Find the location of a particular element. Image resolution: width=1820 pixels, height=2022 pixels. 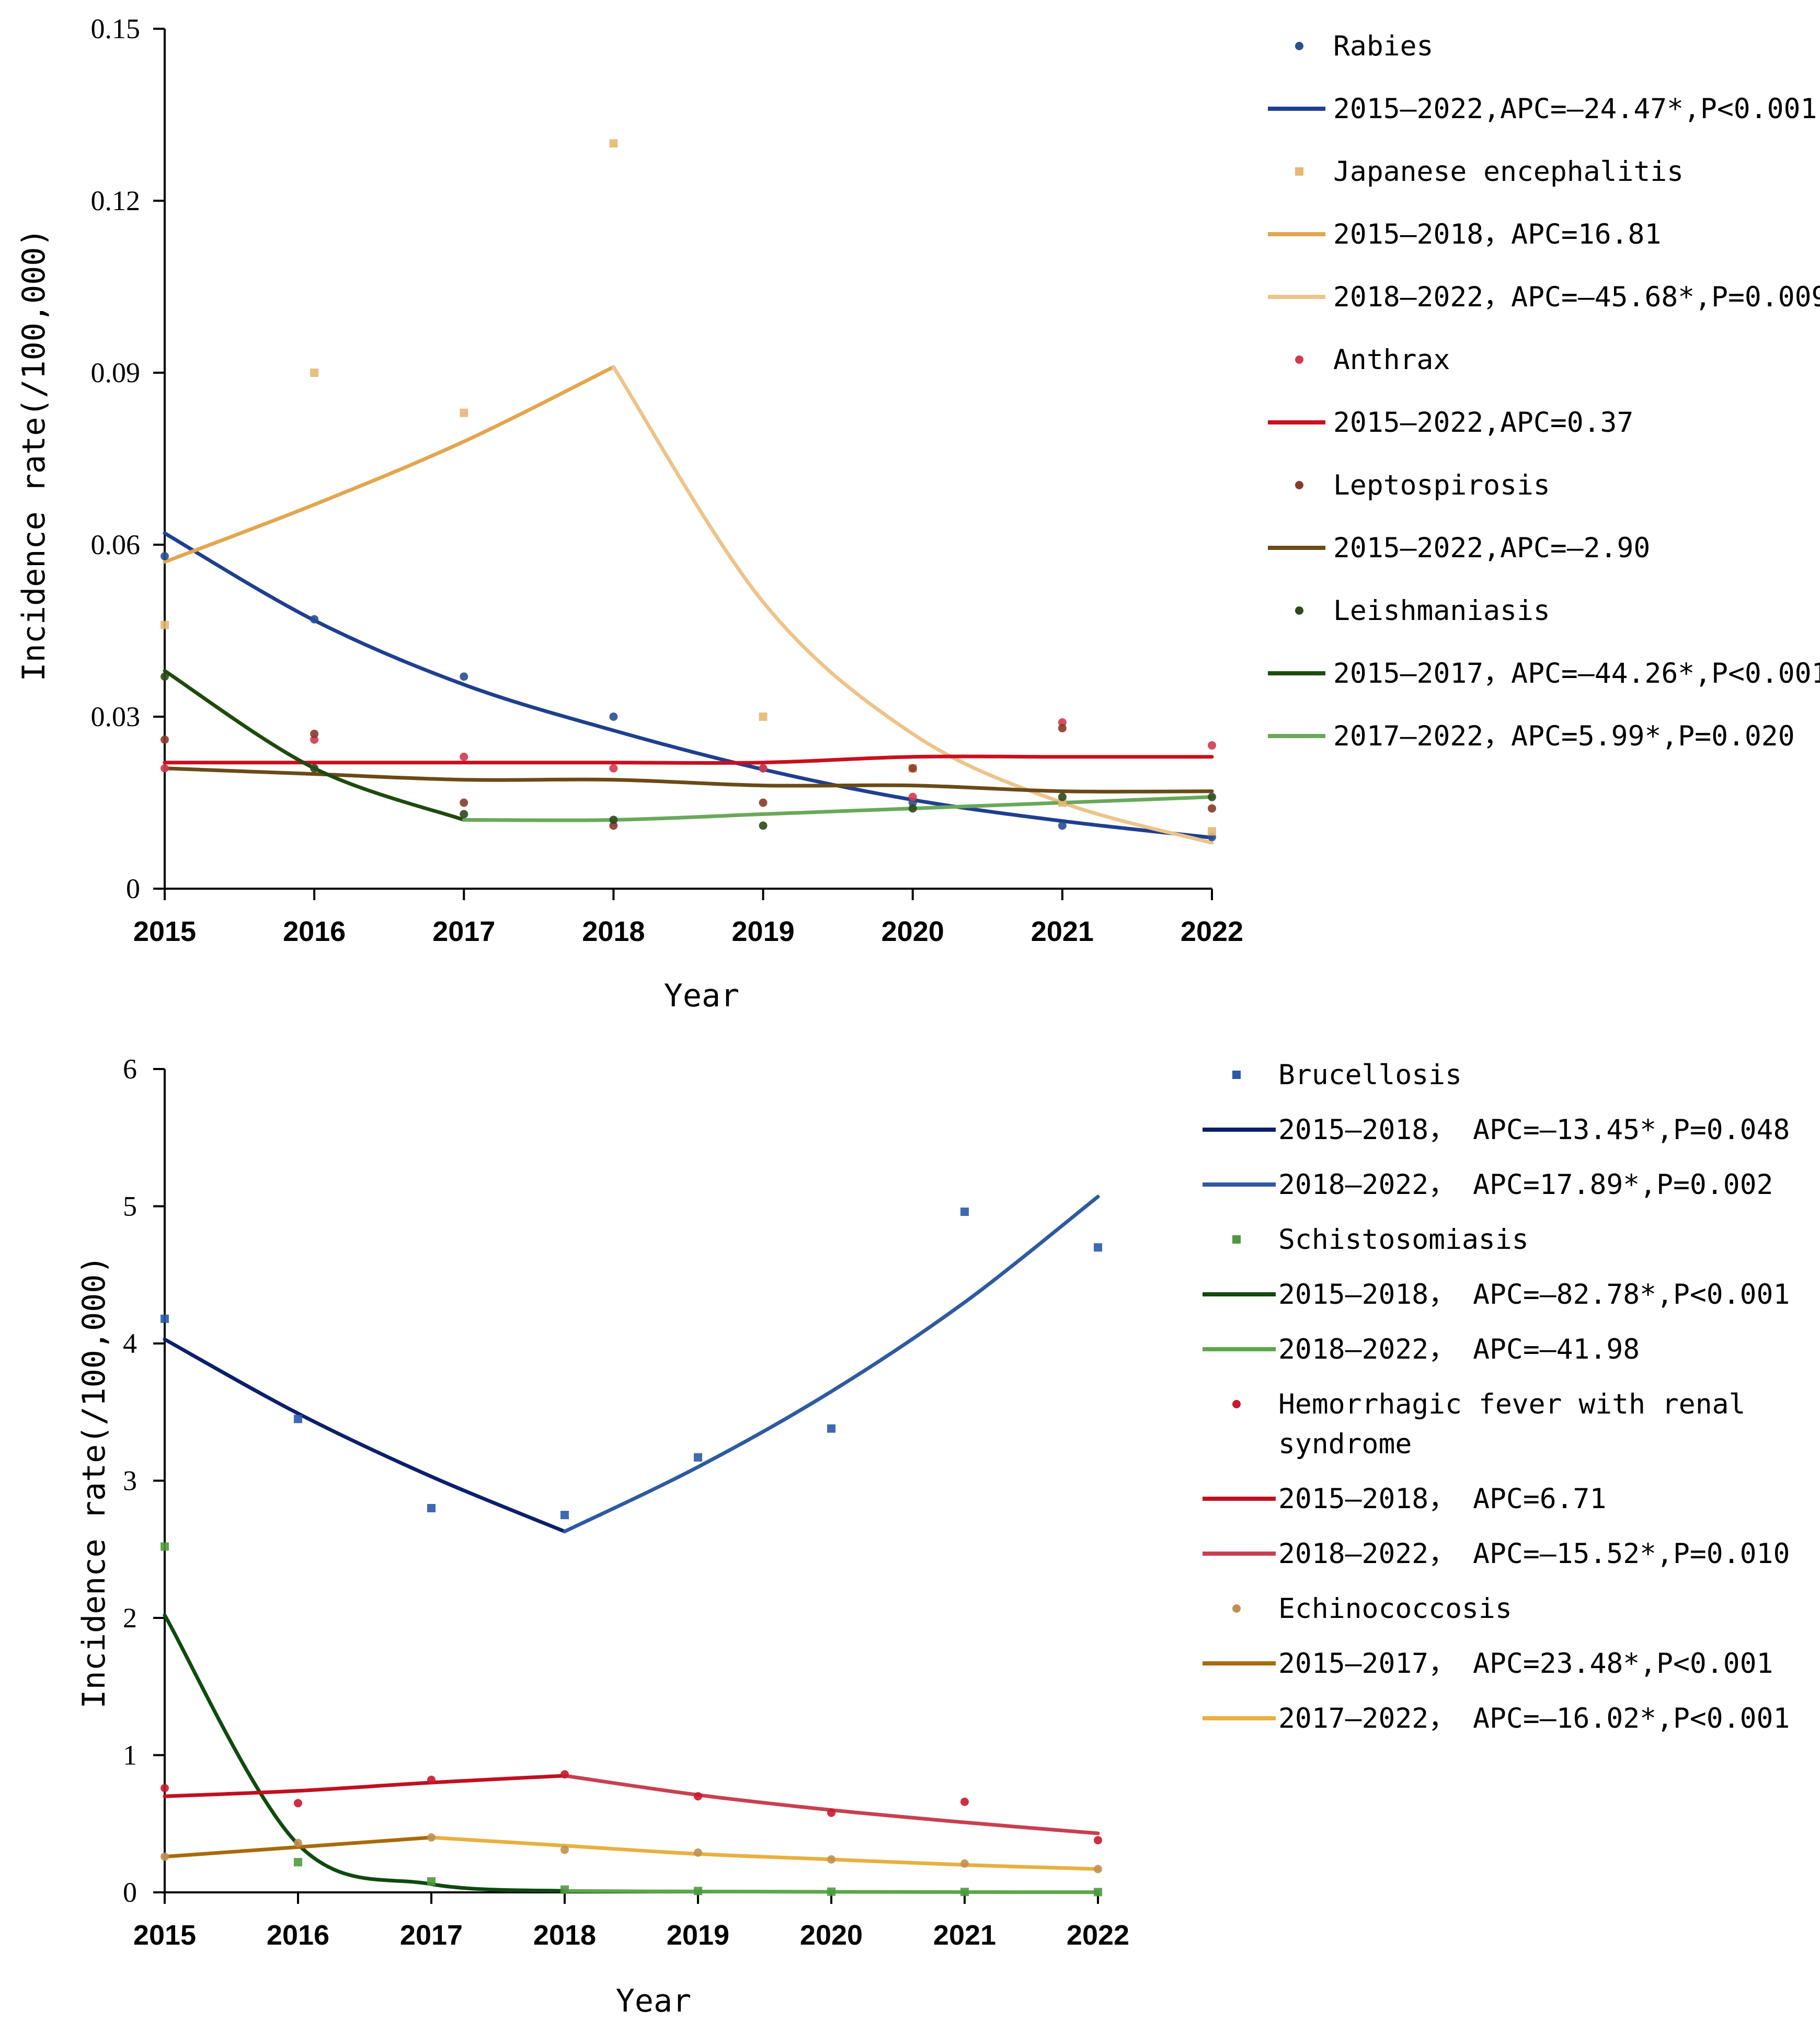

x-tick-label: 2015 is located at coordinates (164, 932).